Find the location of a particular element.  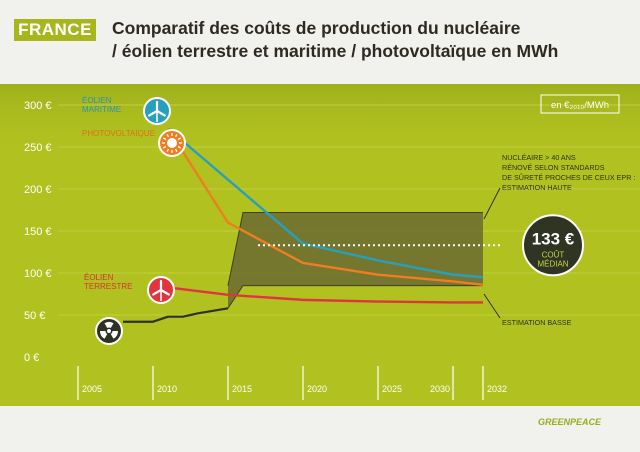

label-eolien-maritime-2: MARITIME is located at coordinates (101, 109).